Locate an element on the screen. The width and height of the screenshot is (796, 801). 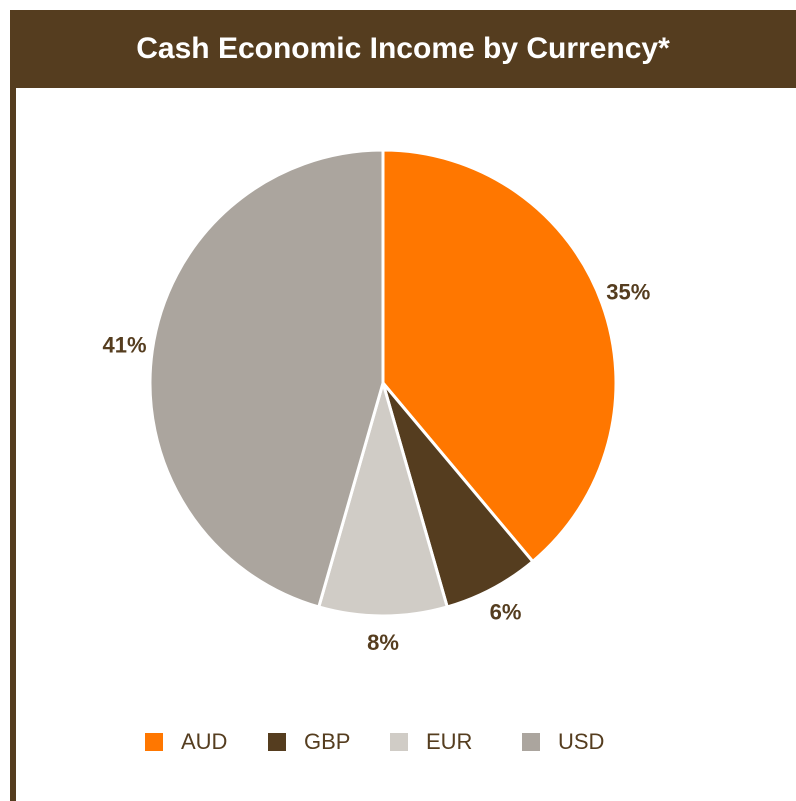
data-label: 8% is located at coordinates (383, 642).